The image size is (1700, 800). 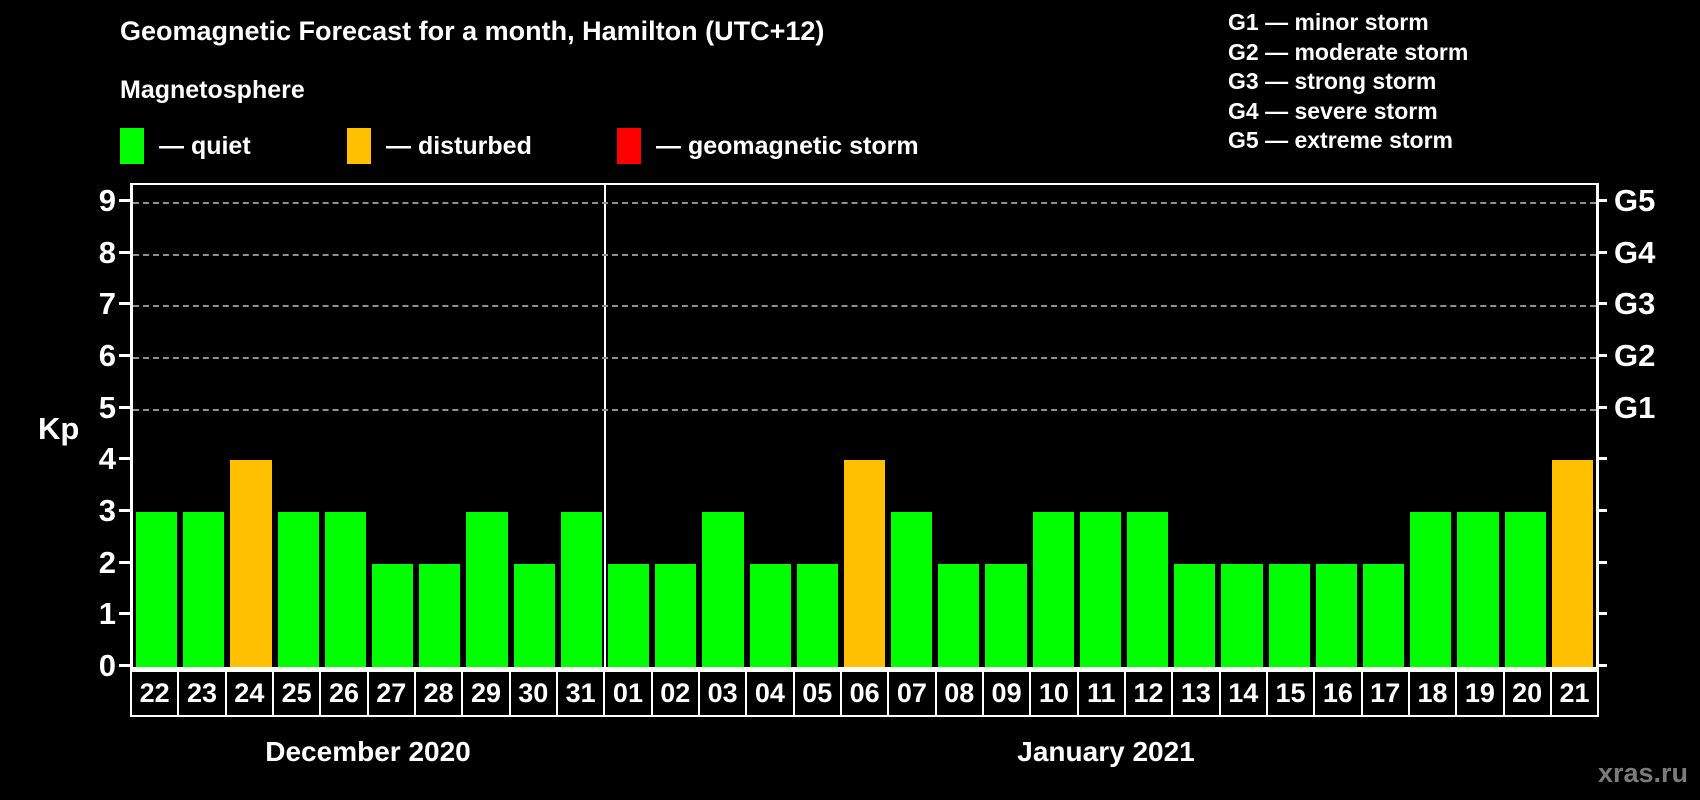 I want to click on date-cell-04: 04, so click(x=769, y=693).